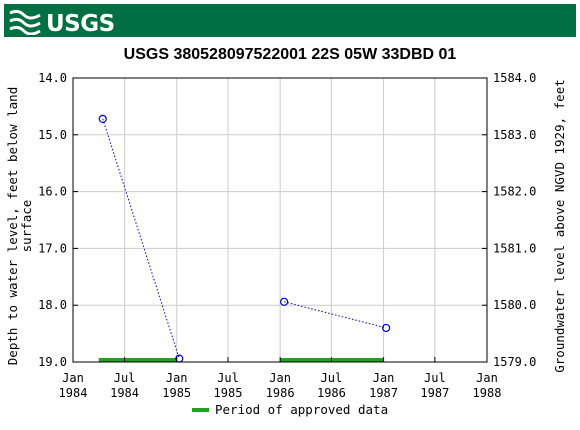 The height and width of the screenshot is (430, 580). I want to click on usgs-header-bar: USGS, so click(290, 20).